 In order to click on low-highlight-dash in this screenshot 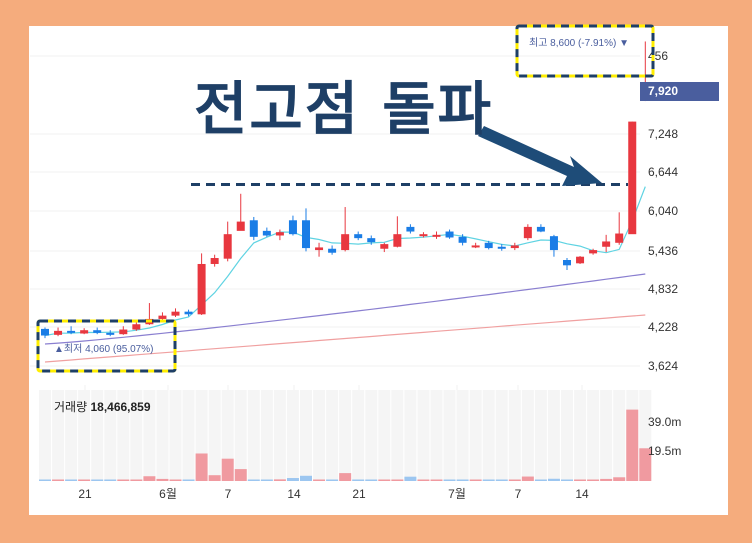, I will do `click(106, 346)`.